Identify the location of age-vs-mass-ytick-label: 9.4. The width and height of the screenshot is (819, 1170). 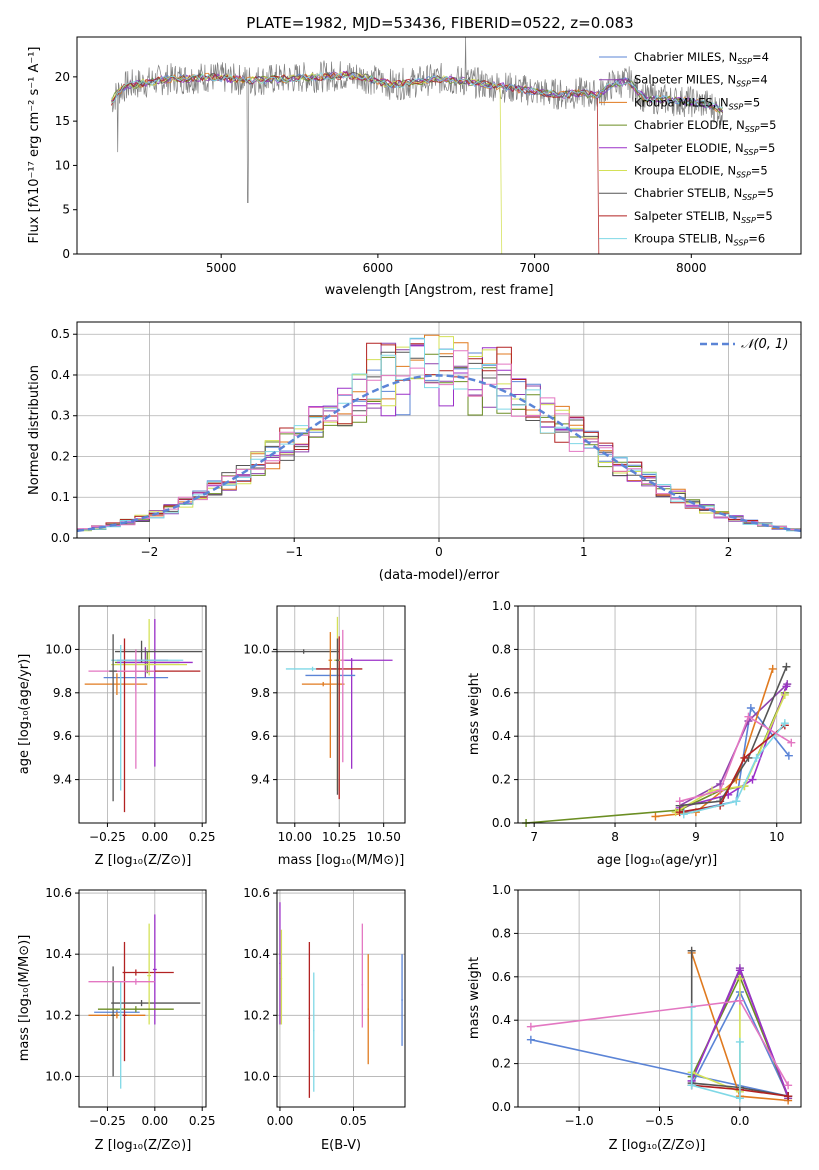
(260, 780).